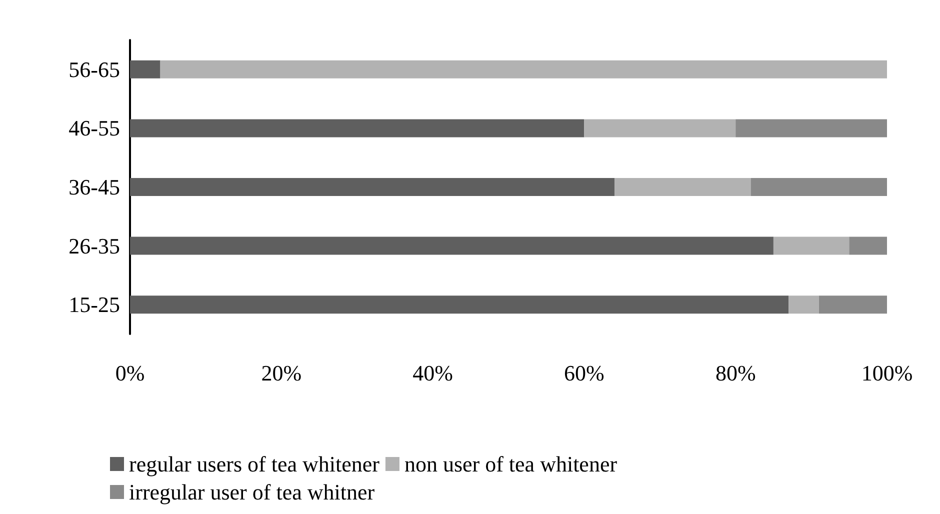 This screenshot has width=940, height=514. Describe the element at coordinates (254, 464) in the screenshot. I see `legend-label: regular users of tea whitener` at that location.